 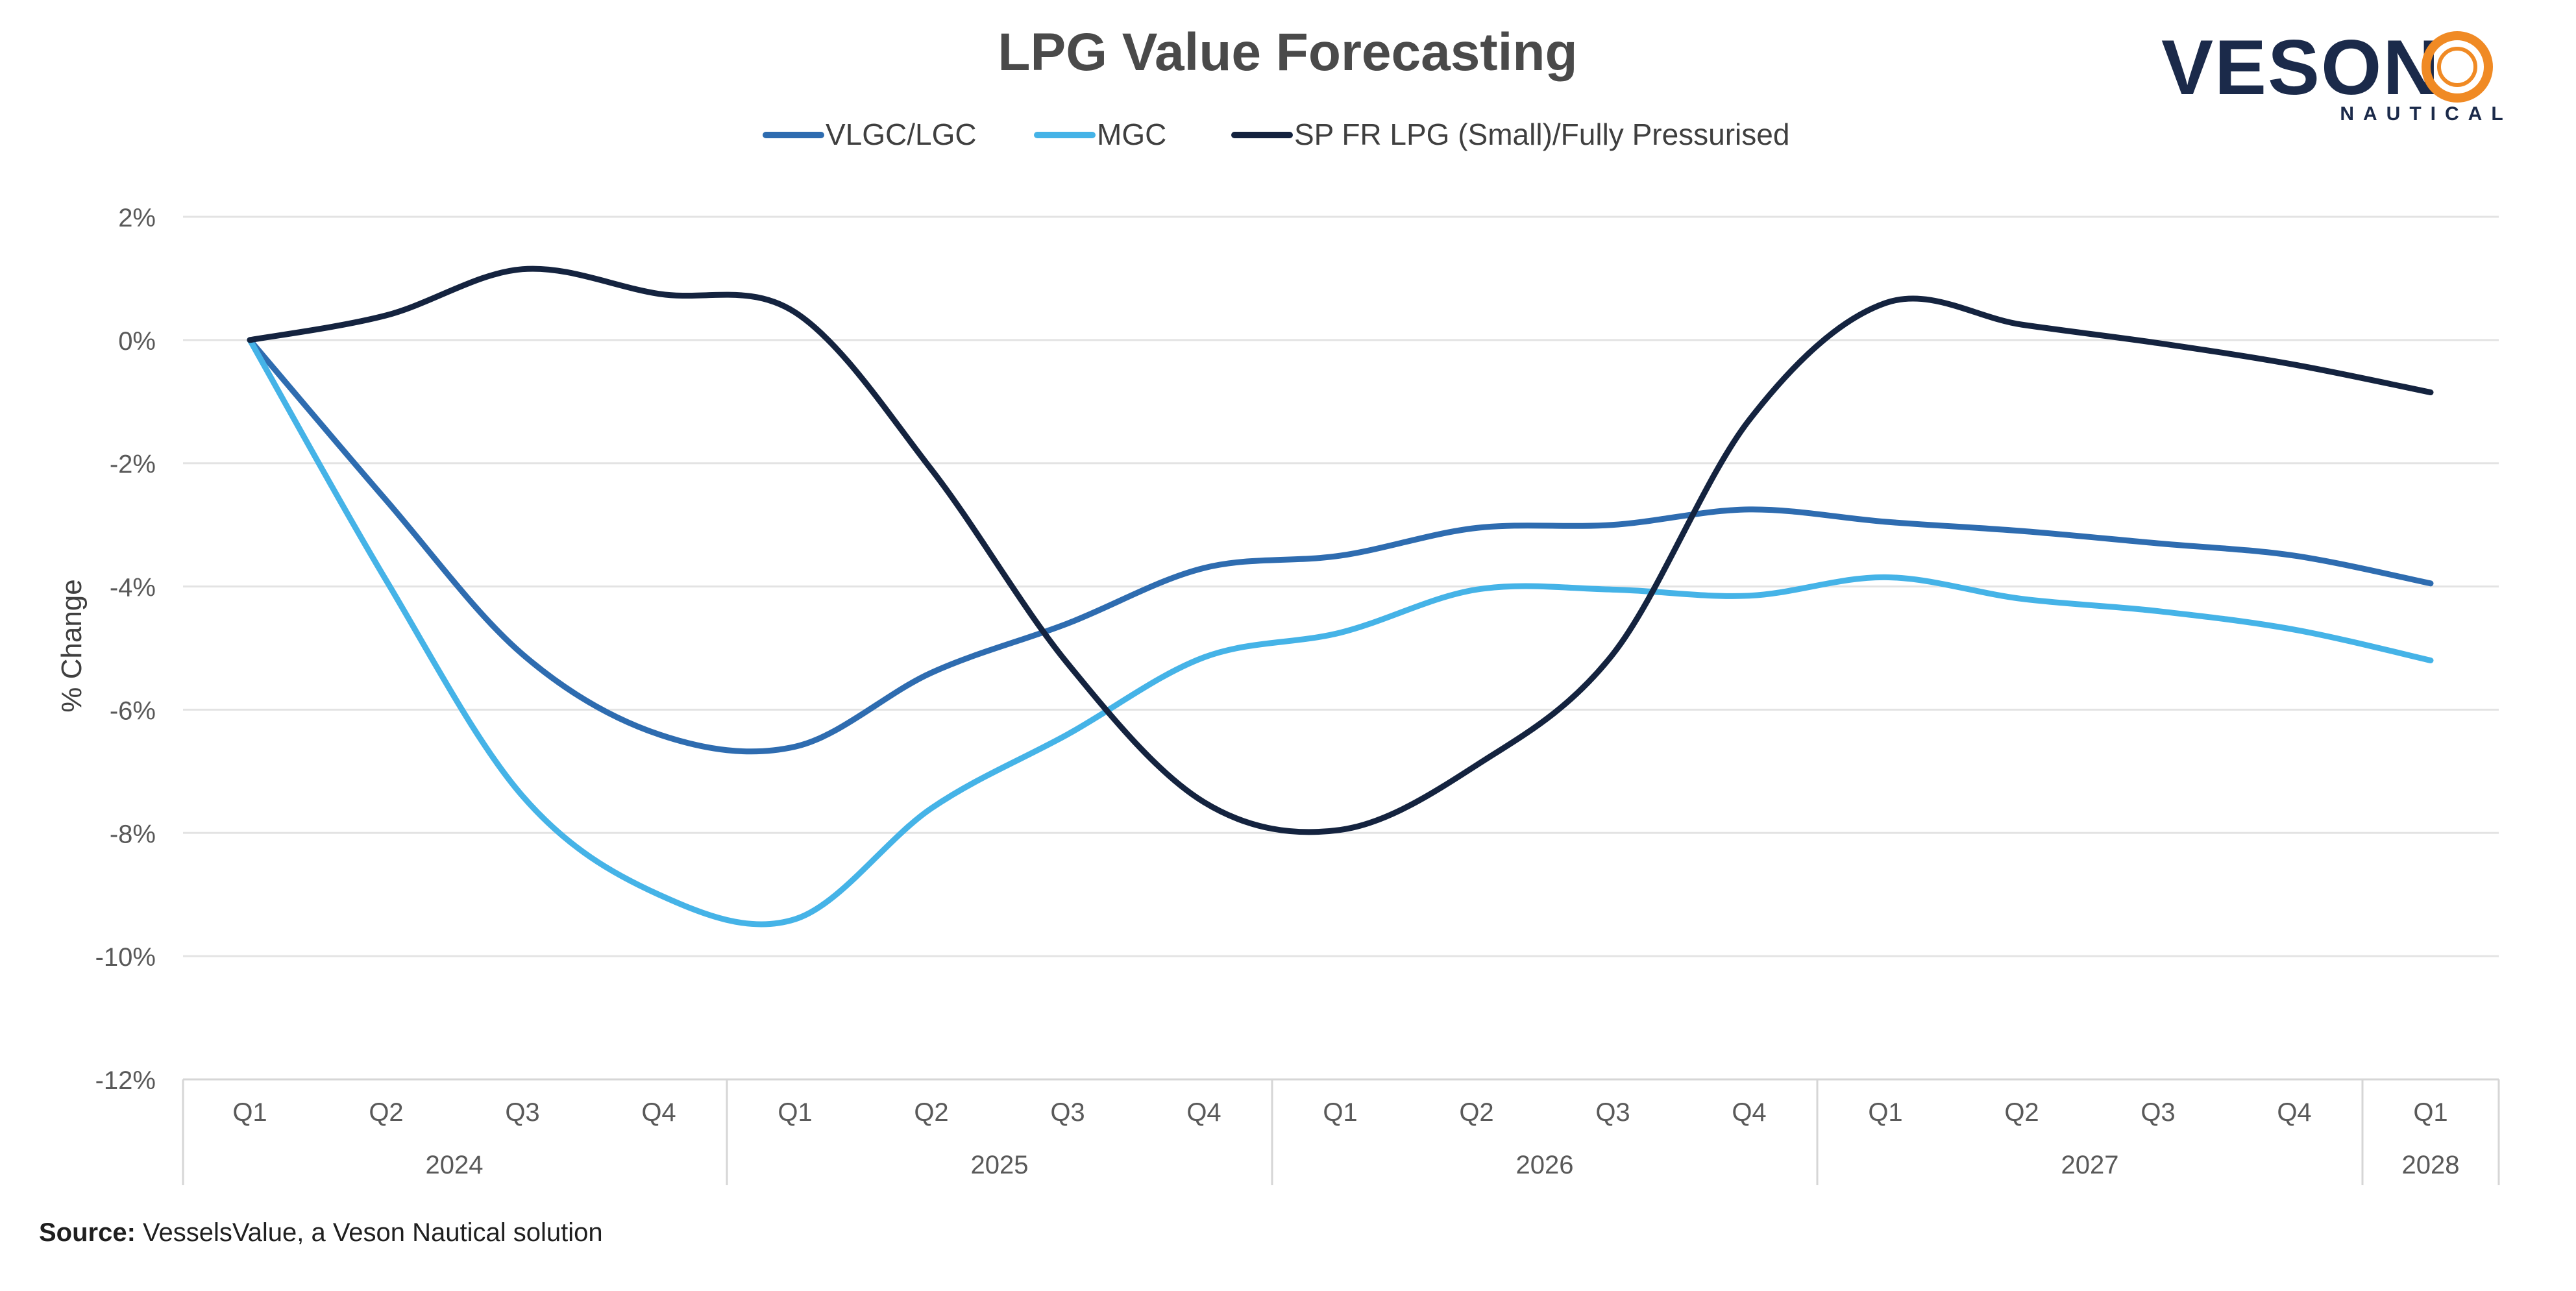 I want to click on y-tick-label: -10%, so click(x=125, y=957).